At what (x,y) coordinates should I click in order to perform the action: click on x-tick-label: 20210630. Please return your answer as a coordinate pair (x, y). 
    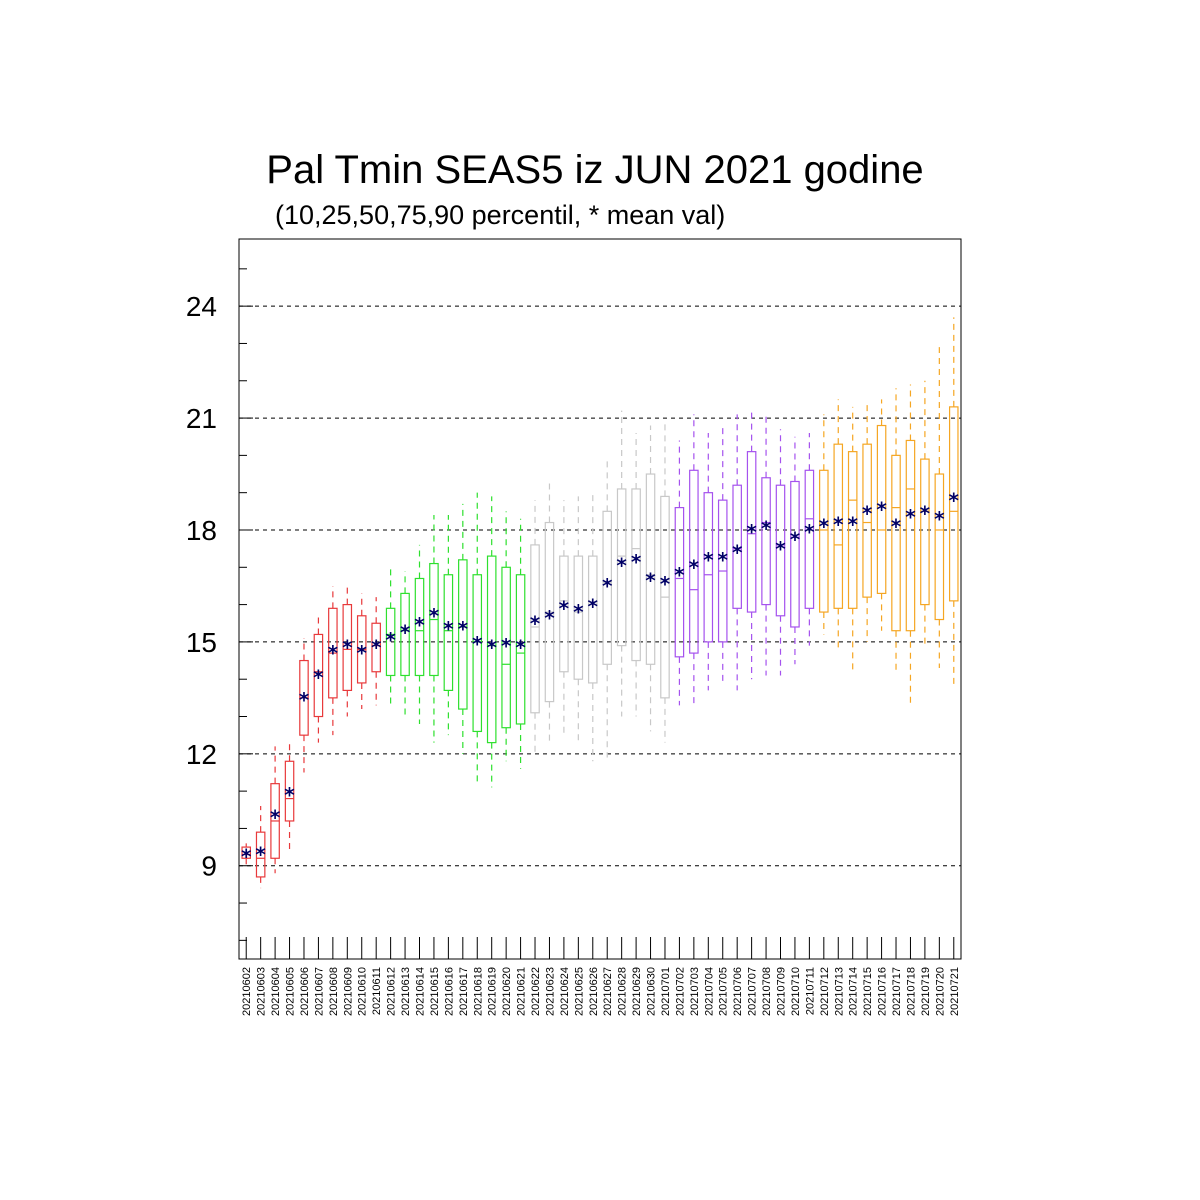
    Looking at the image, I should click on (652, 991).